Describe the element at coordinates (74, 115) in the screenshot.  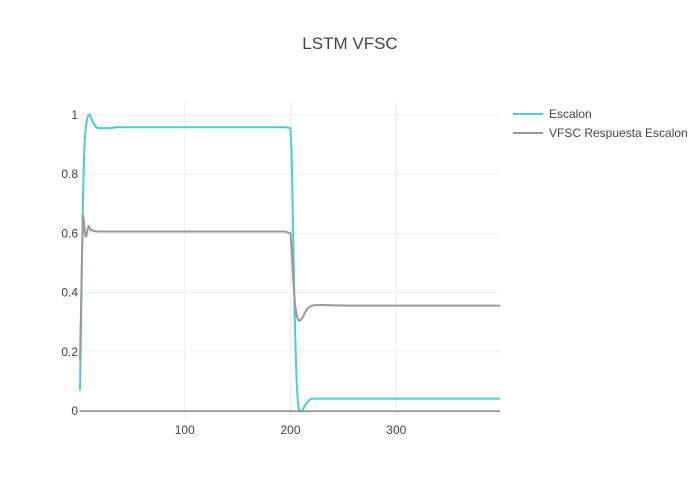
I see `y-tick-label: 1` at that location.